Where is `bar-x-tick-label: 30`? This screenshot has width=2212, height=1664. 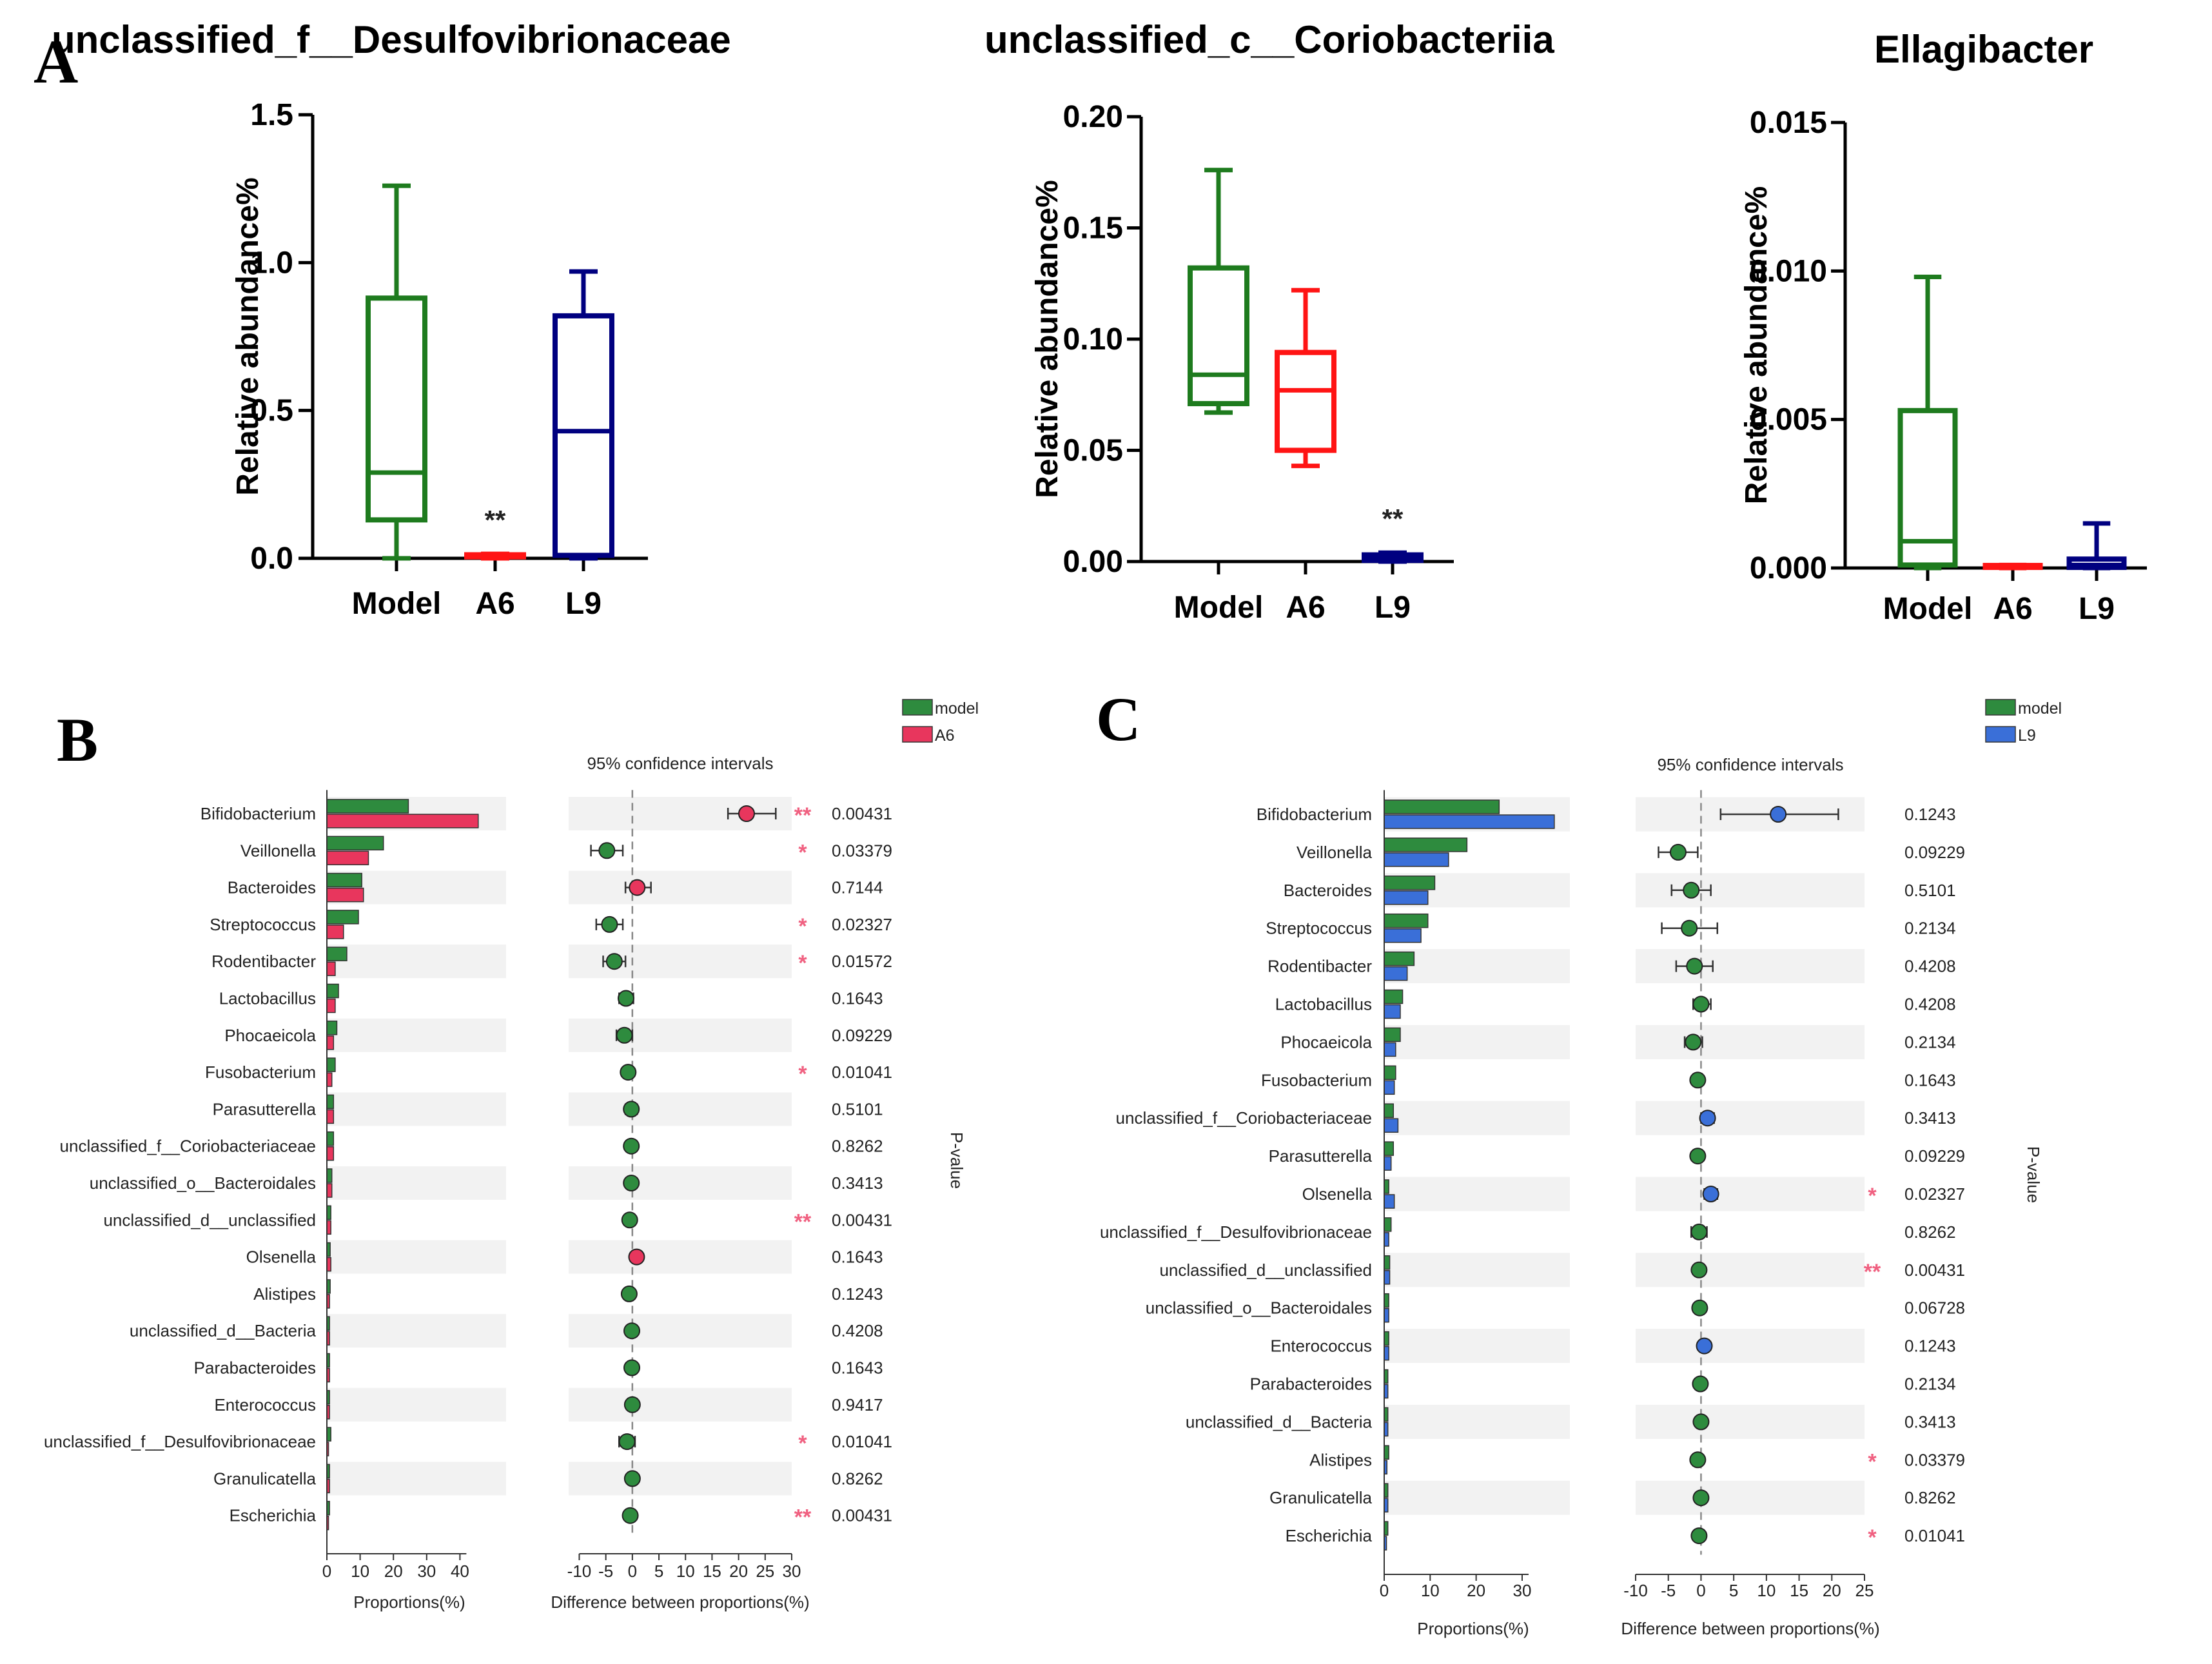 bar-x-tick-label: 30 is located at coordinates (1521, 1590).